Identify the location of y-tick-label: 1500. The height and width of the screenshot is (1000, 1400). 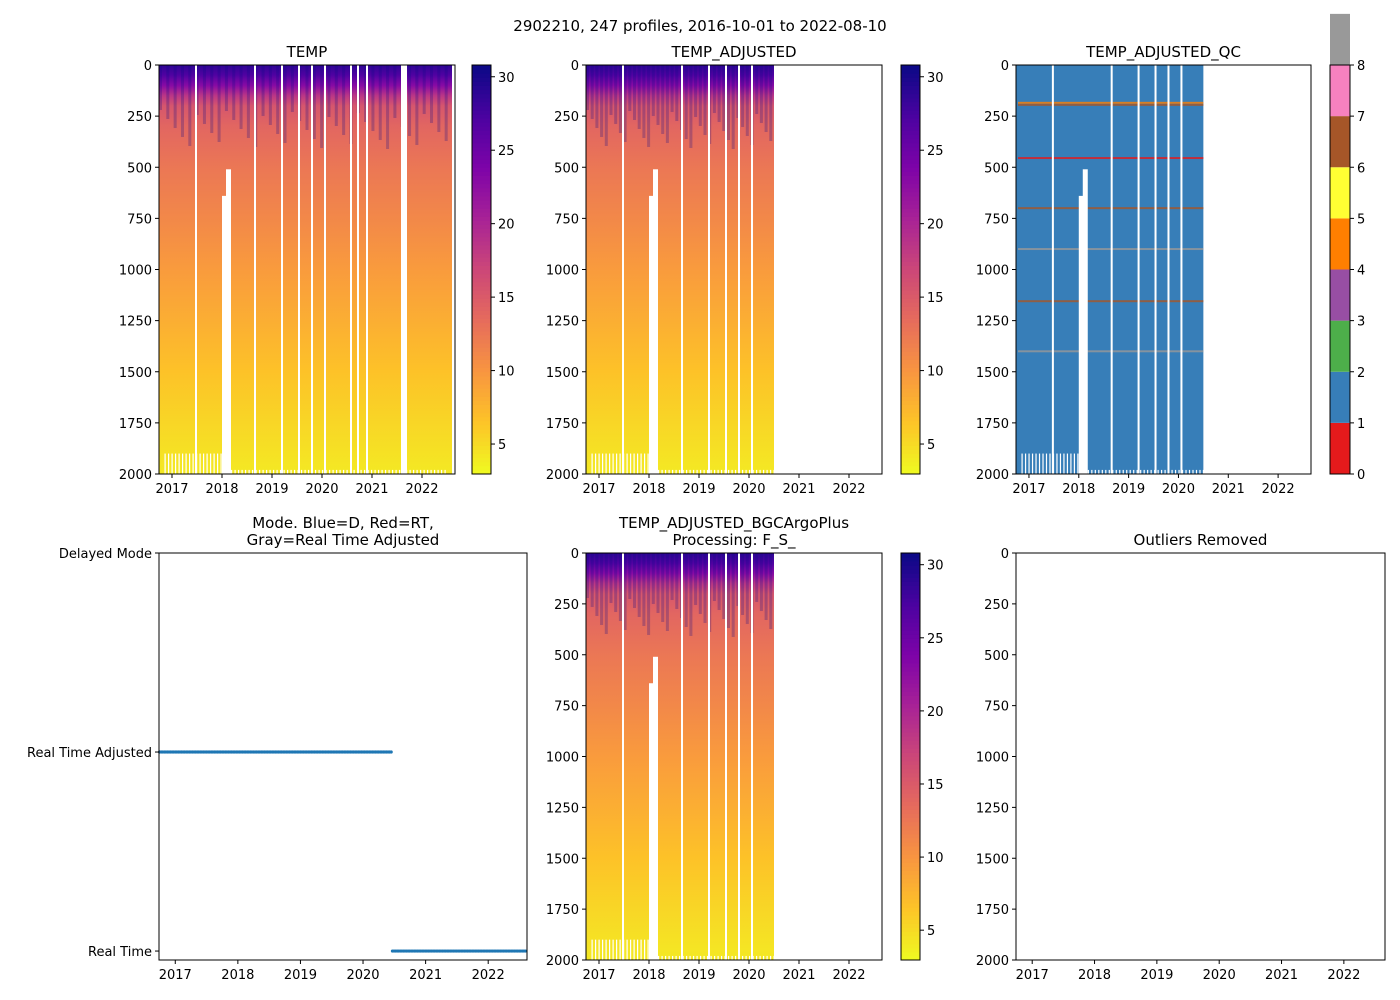
(135, 373).